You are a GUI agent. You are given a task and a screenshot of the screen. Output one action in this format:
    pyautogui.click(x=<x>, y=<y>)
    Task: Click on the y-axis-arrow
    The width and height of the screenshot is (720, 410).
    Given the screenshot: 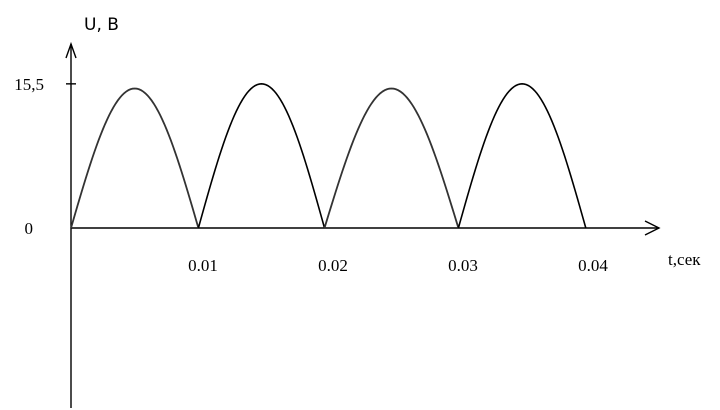 What is the action you would take?
    pyautogui.click(x=71, y=50)
    